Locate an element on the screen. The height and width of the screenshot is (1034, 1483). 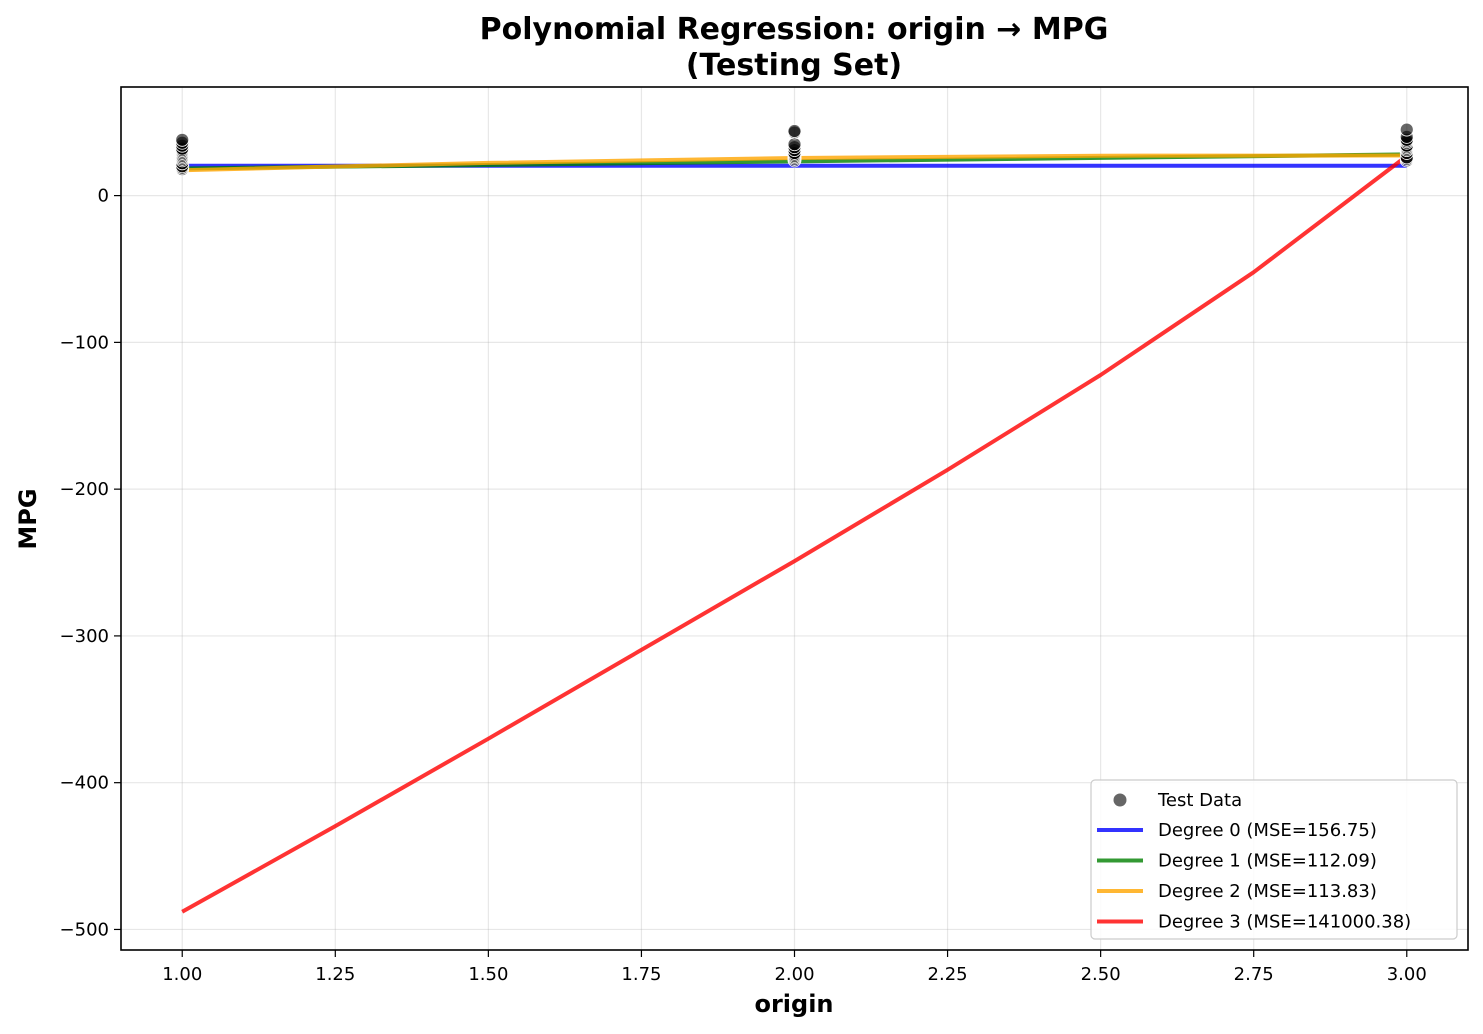
y-tick-label: −200 is located at coordinates (84, 489).